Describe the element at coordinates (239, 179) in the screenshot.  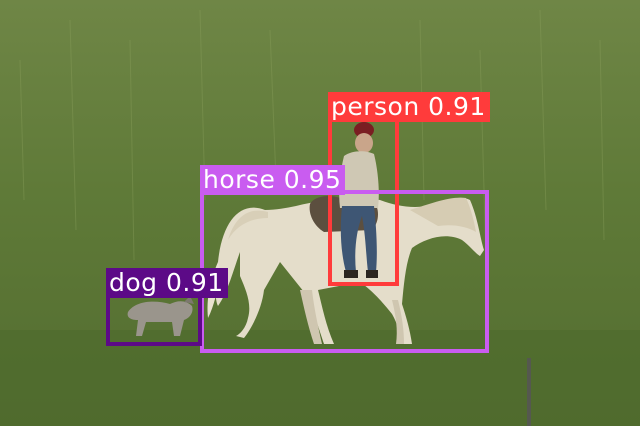
I see `horse-label-name: horse` at that location.